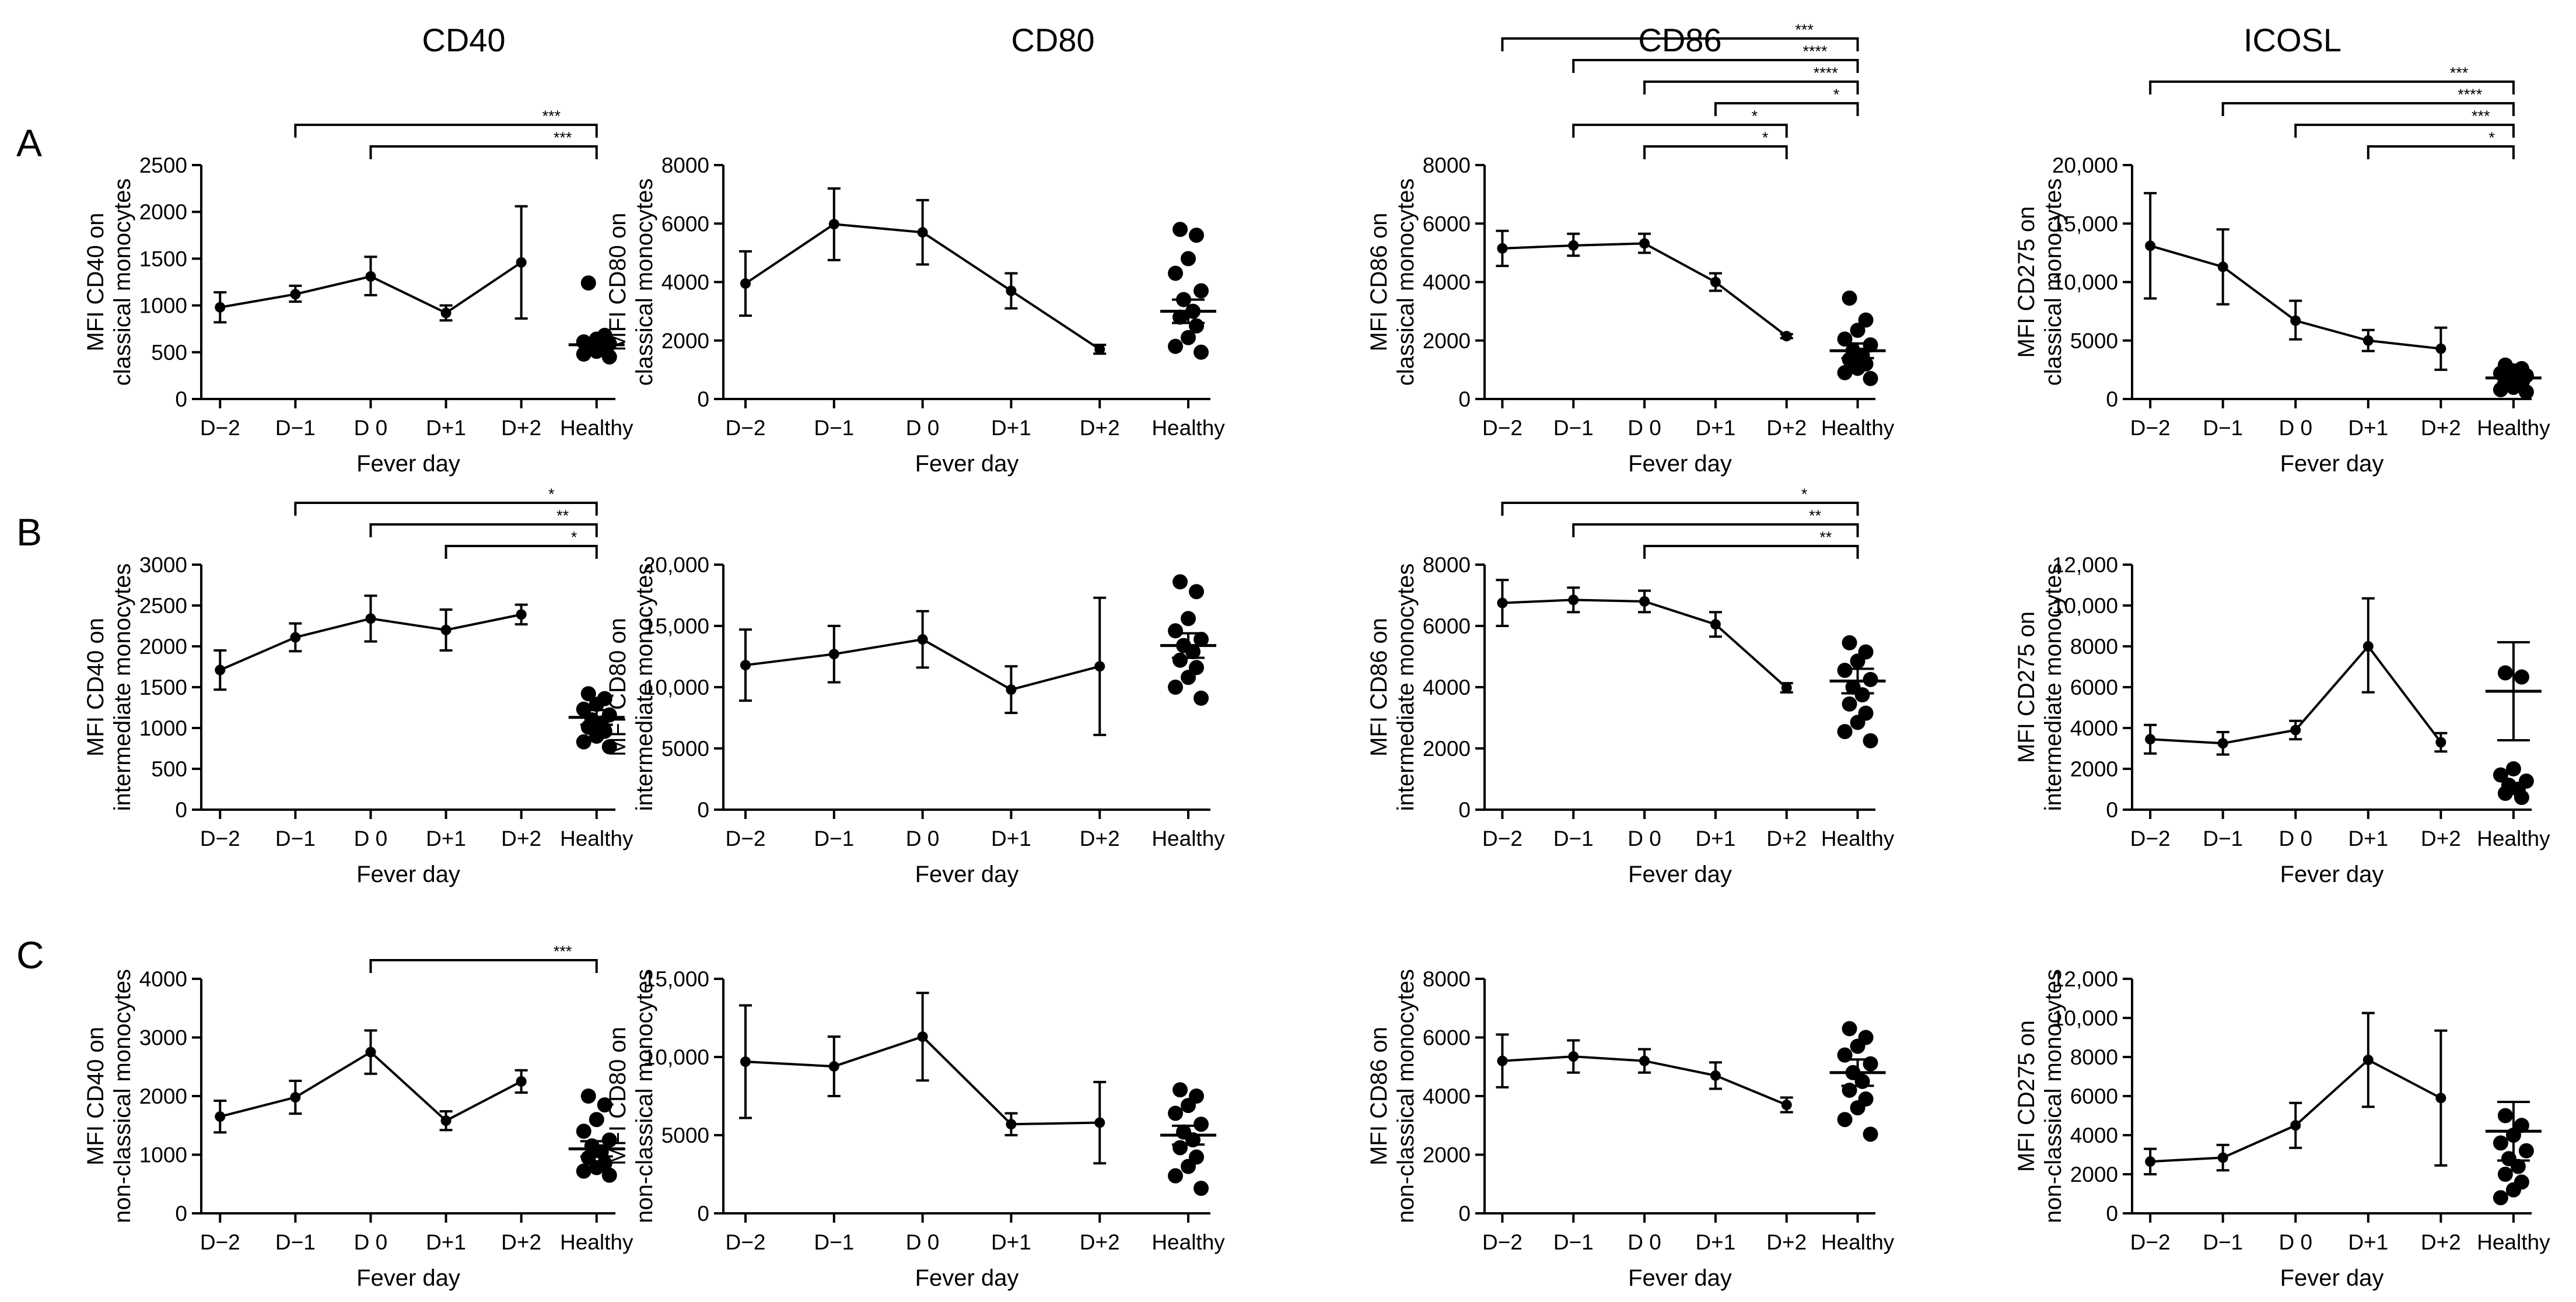 The width and height of the screenshot is (2576, 1302). I want to click on panel-letter-c: C, so click(30, 955).